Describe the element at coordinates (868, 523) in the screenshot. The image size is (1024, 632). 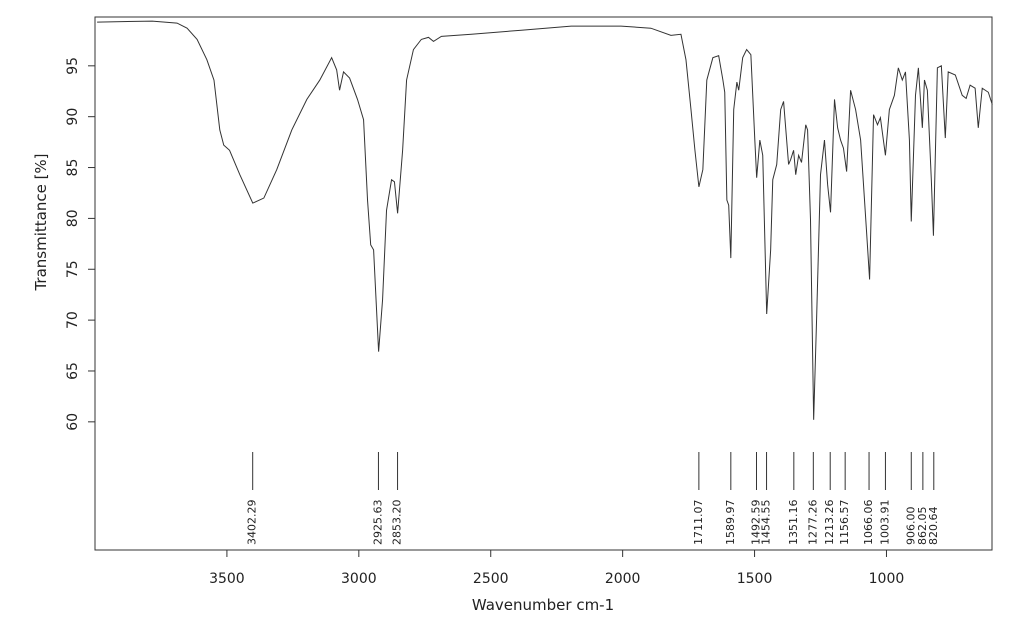
I see `peak-label: 1066.06` at that location.